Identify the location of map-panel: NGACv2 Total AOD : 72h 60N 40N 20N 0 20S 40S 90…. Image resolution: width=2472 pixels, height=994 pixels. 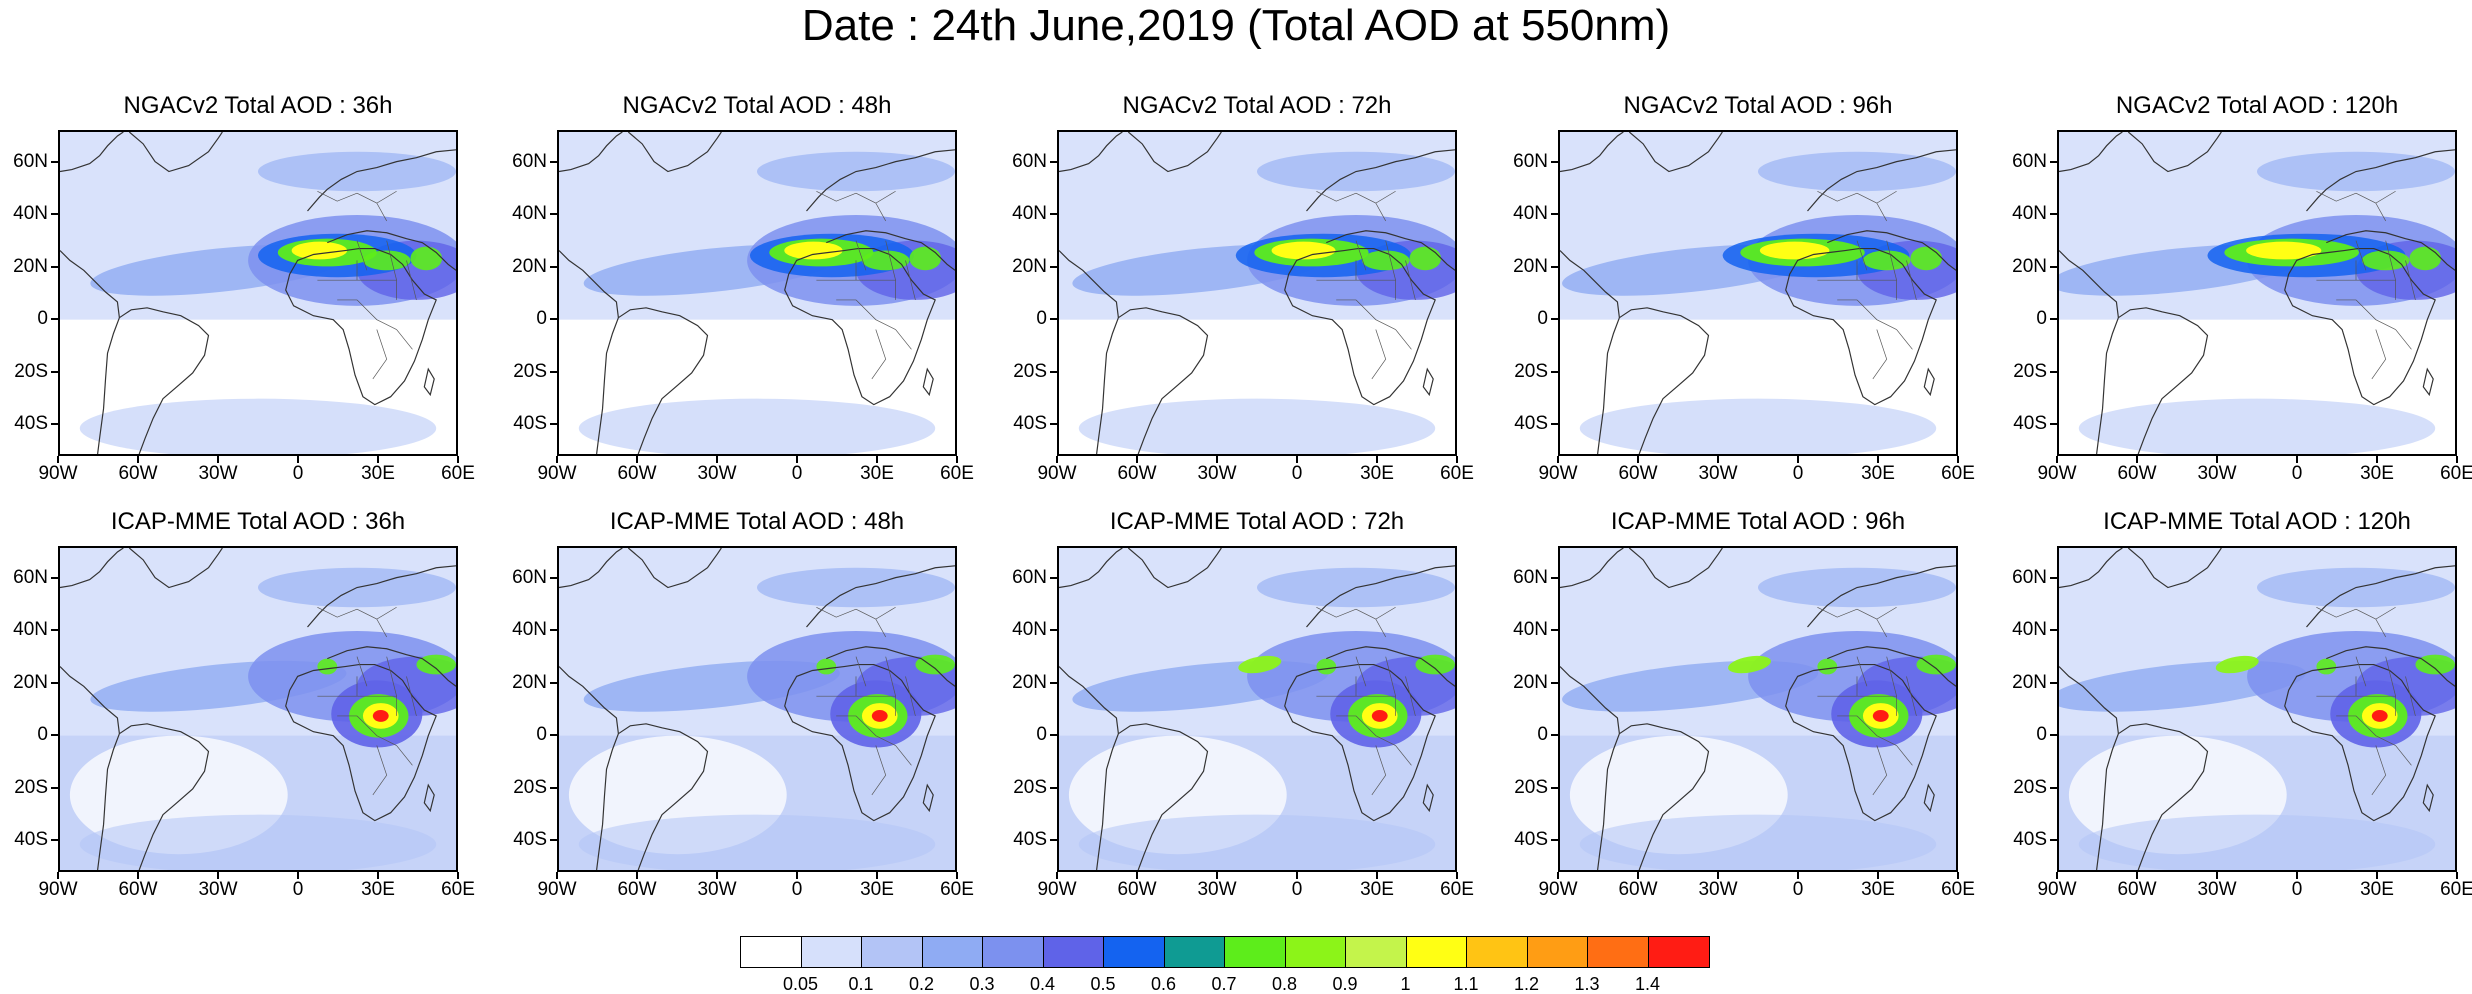
(1243, 292).